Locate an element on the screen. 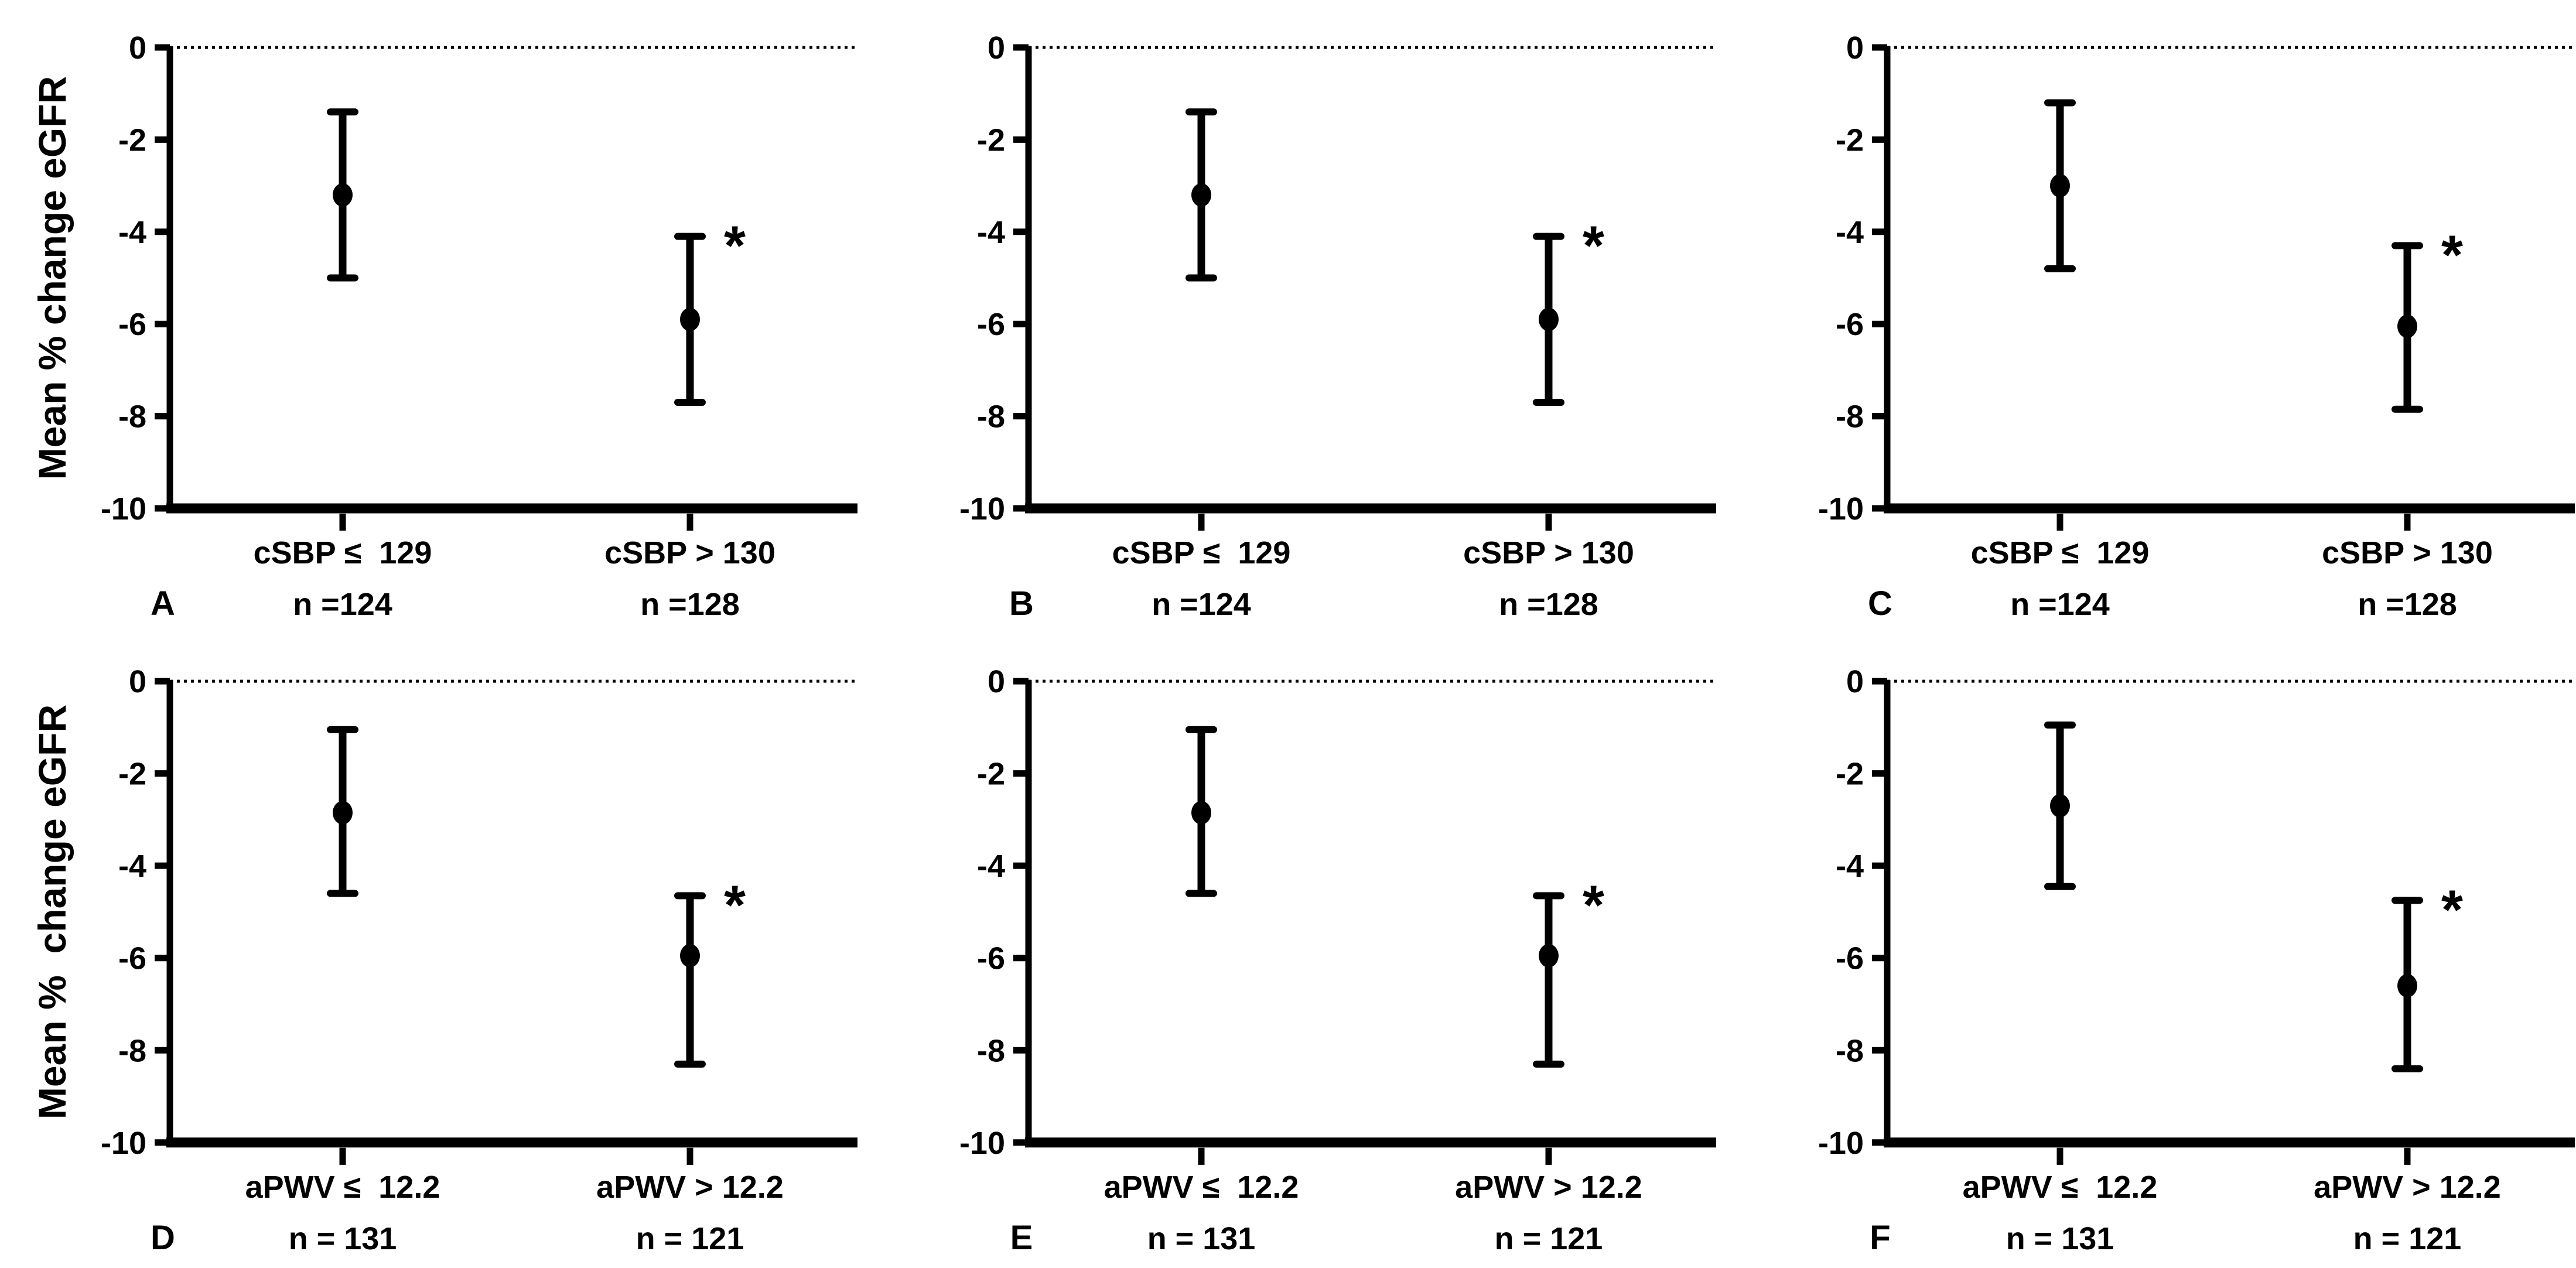 Image resolution: width=2576 pixels, height=1268 pixels. panel-letter: A is located at coordinates (163, 604).